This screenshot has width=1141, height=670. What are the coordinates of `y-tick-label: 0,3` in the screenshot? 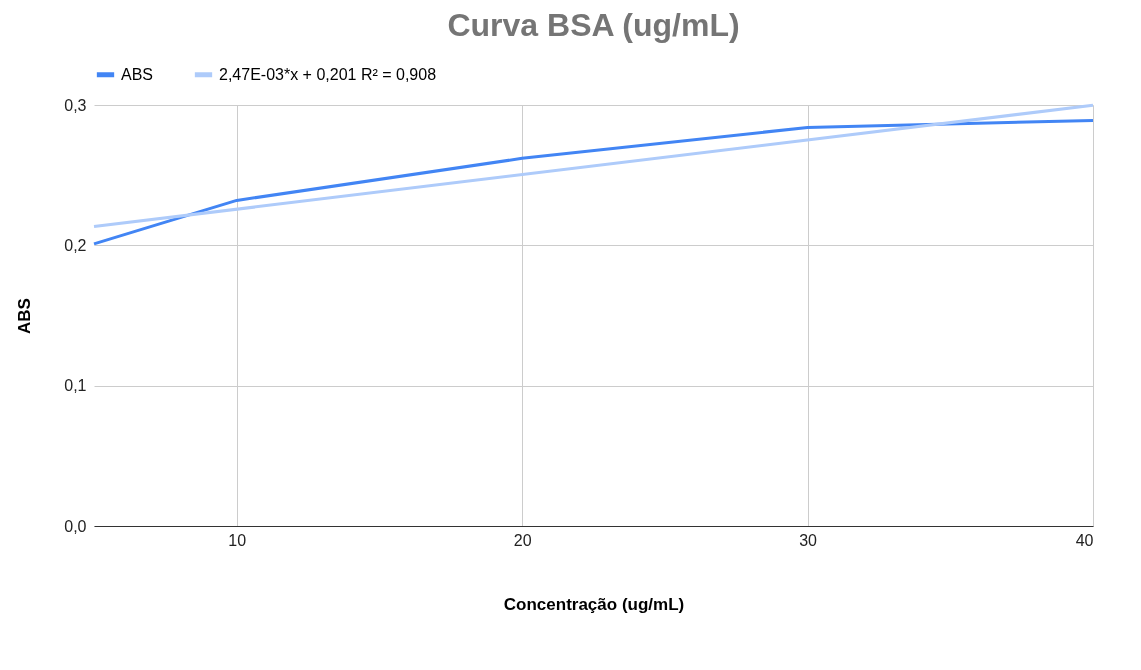 It's located at (75, 105).